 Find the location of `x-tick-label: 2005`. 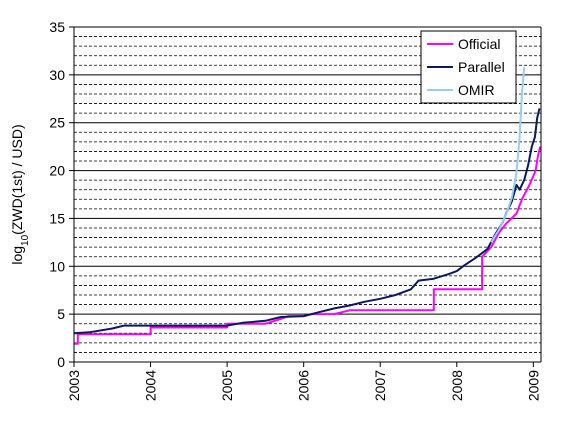

x-tick-label: 2005 is located at coordinates (227, 385).